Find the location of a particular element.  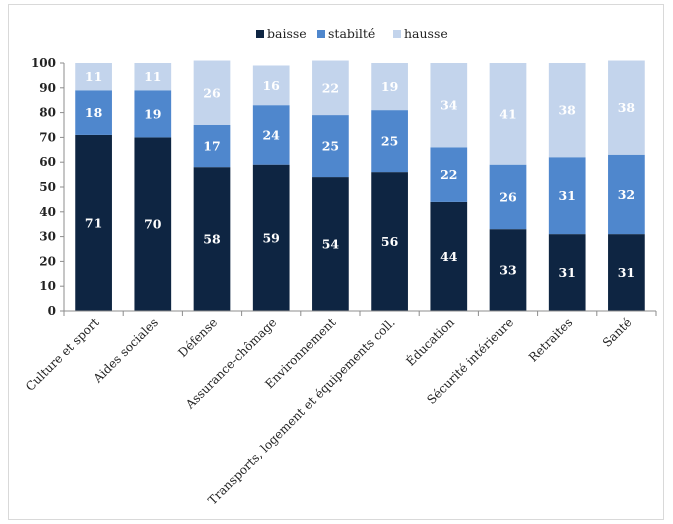

data-label-hausse: 22 is located at coordinates (330, 87).